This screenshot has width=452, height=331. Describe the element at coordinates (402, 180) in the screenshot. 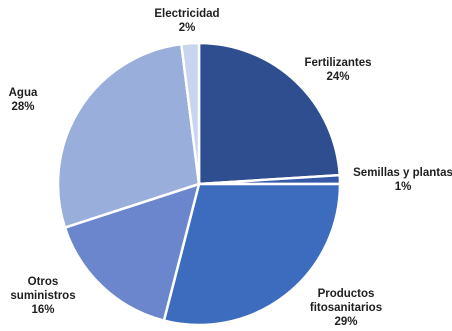

I see `label-semillas-y-plantas: Semillas y plantas 1%` at that location.